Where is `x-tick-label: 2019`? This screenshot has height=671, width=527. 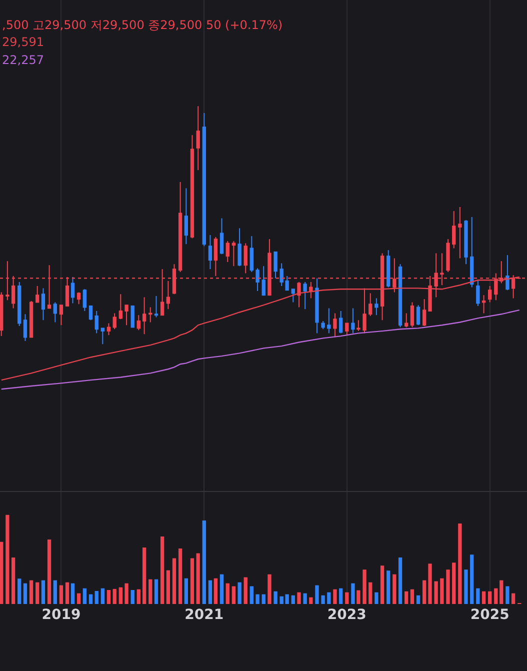 x-tick-label: 2019 is located at coordinates (61, 615).